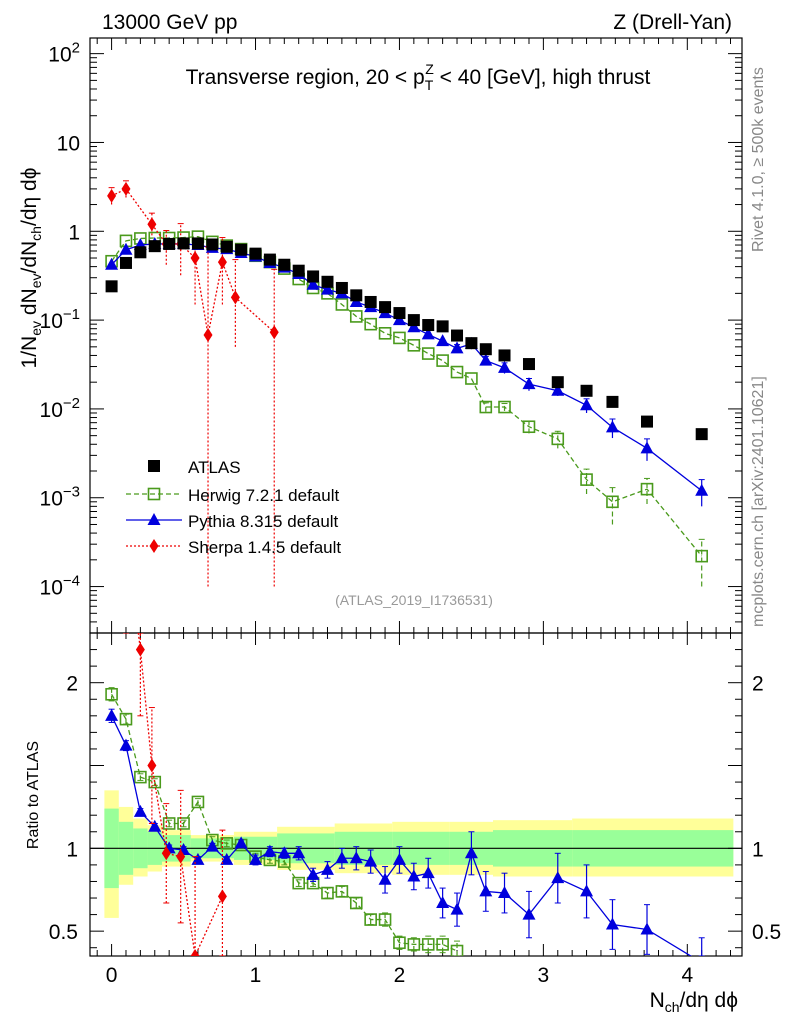 Image resolution: width=786 pixels, height=1024 pixels. Describe the element at coordinates (72, 684) in the screenshot. I see `ratio-tick-label: 2` at that location.